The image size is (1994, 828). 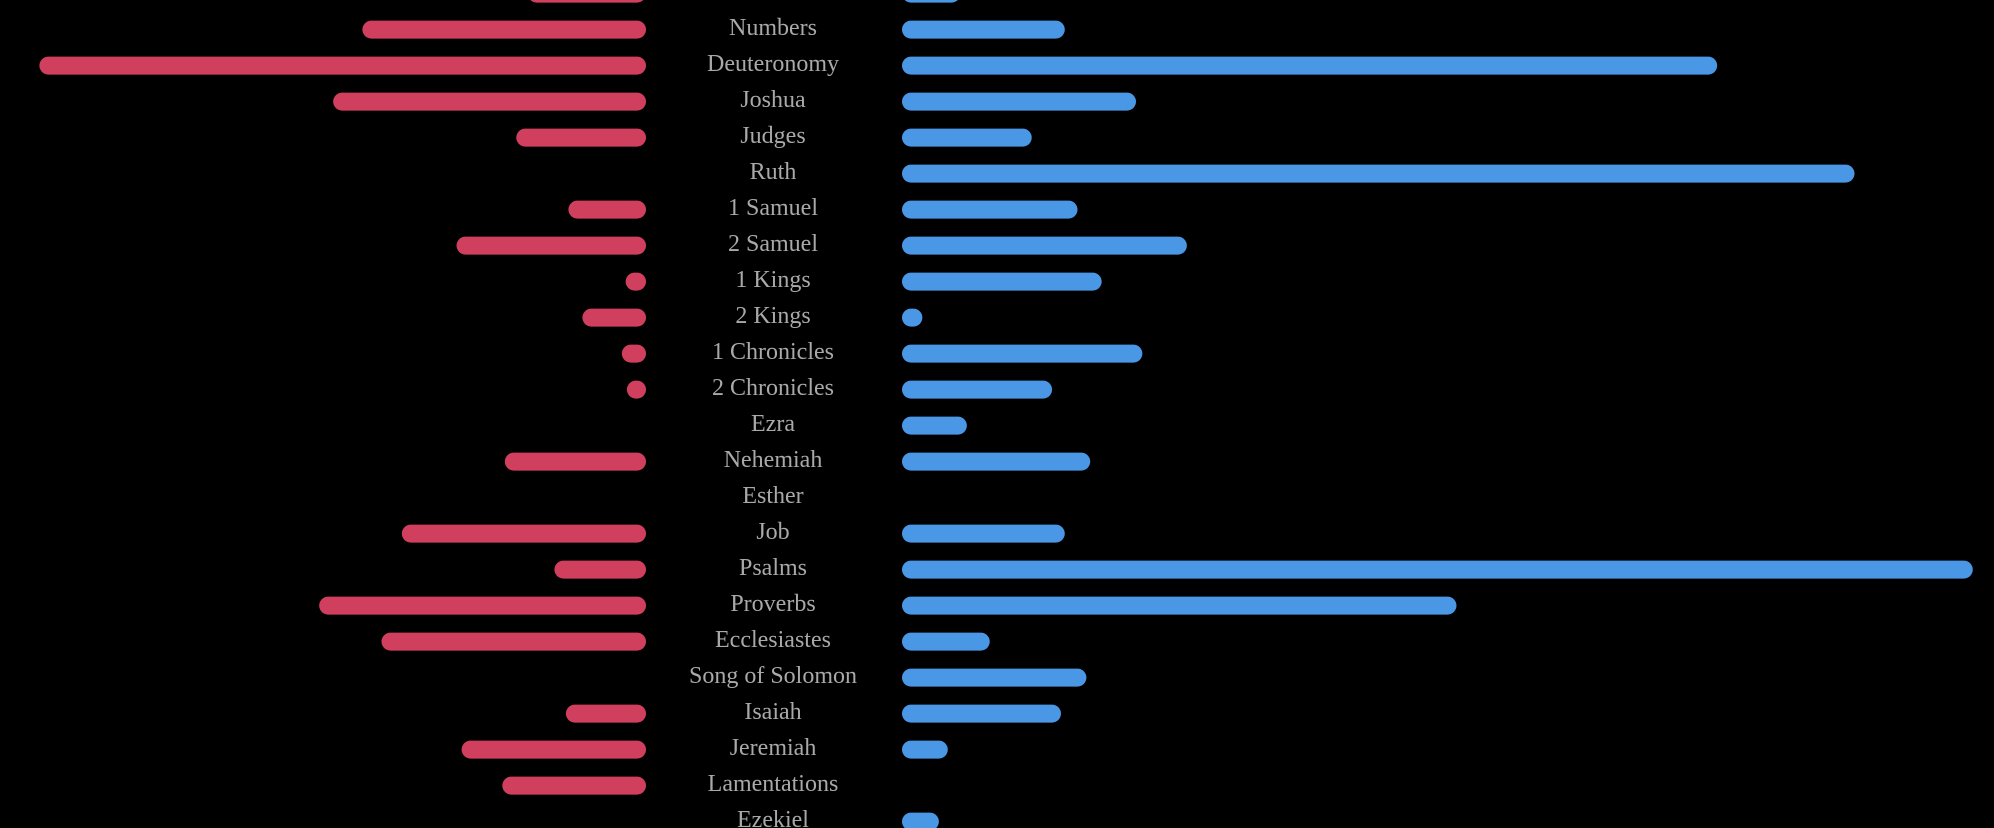 What do you see at coordinates (773, 100) in the screenshot?
I see `category-label: Joshua` at bounding box center [773, 100].